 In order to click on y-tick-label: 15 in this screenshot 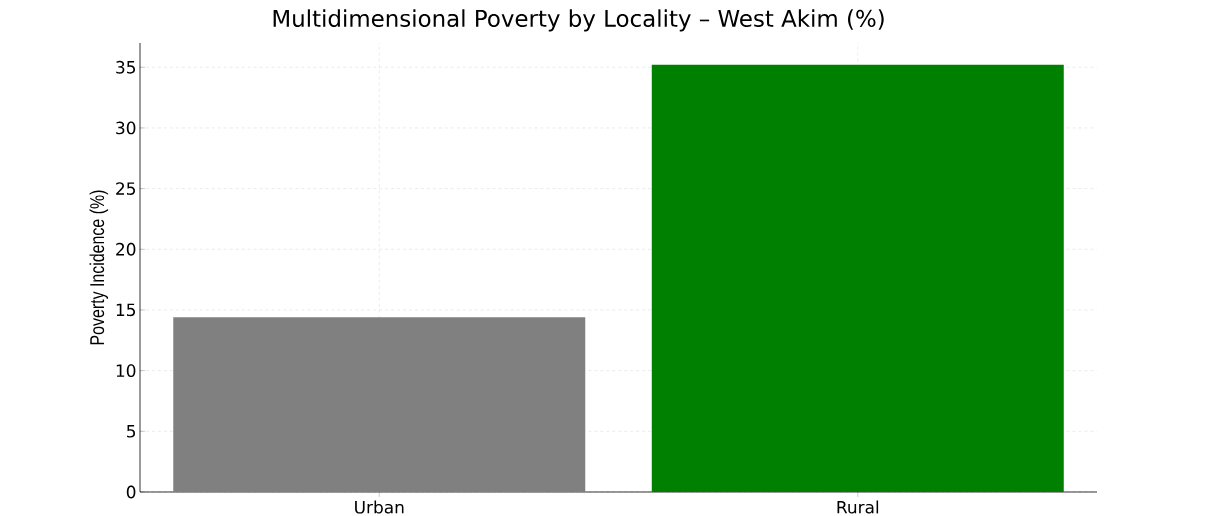, I will do `click(126, 310)`.